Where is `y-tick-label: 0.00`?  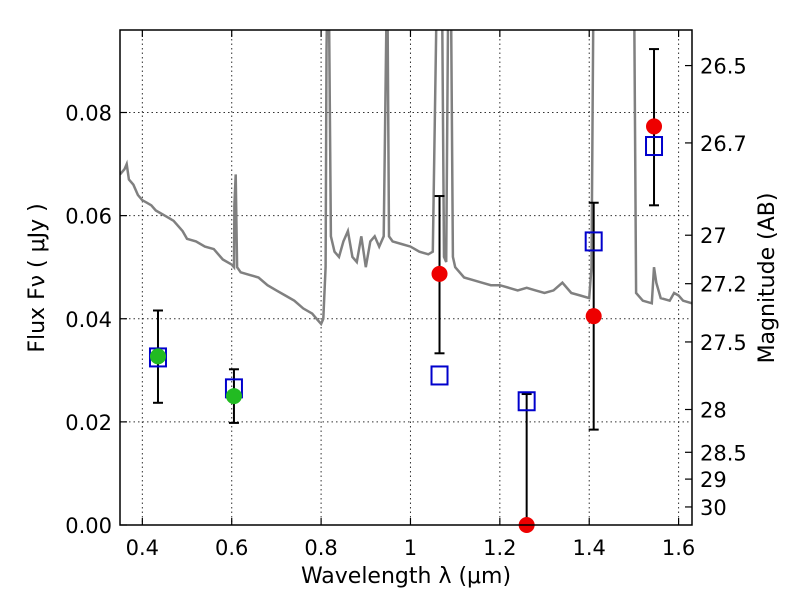 y-tick-label: 0.00 is located at coordinates (88, 526).